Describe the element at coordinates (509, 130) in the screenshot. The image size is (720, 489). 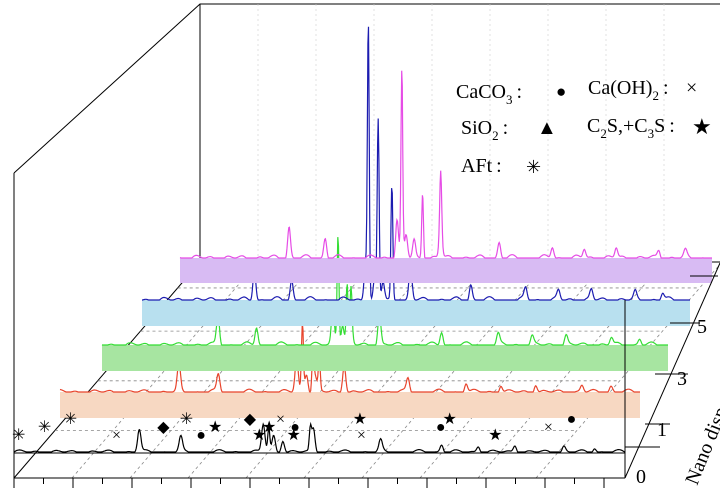
I see `legend-item-sio2: SiO2 : ▲` at that location.